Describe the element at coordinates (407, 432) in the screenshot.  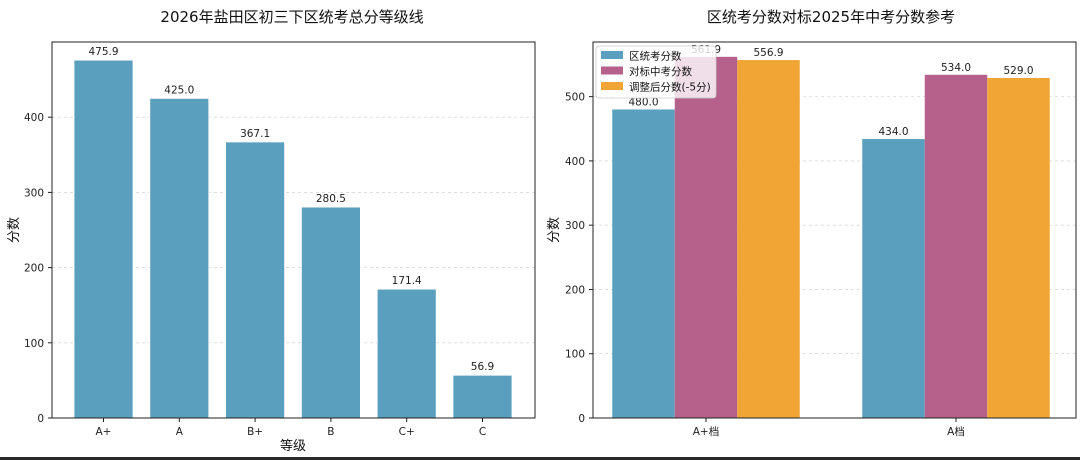
I see `x-tick-label: C+` at that location.